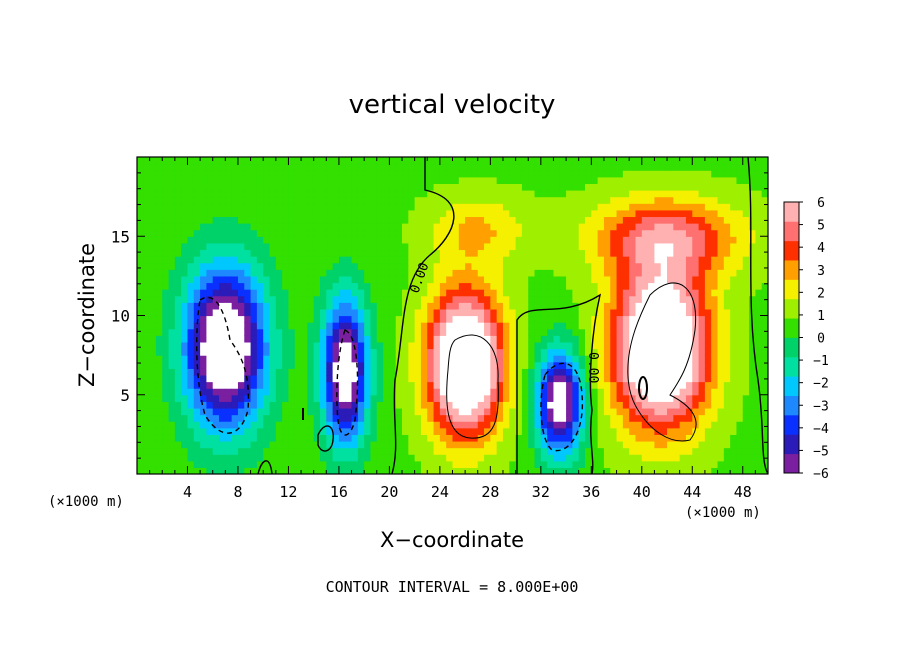 Image resolution: width=904 pixels, height=654 pixels. What do you see at coordinates (288, 492) in the screenshot?
I see `x-tick-label: 12` at bounding box center [288, 492].